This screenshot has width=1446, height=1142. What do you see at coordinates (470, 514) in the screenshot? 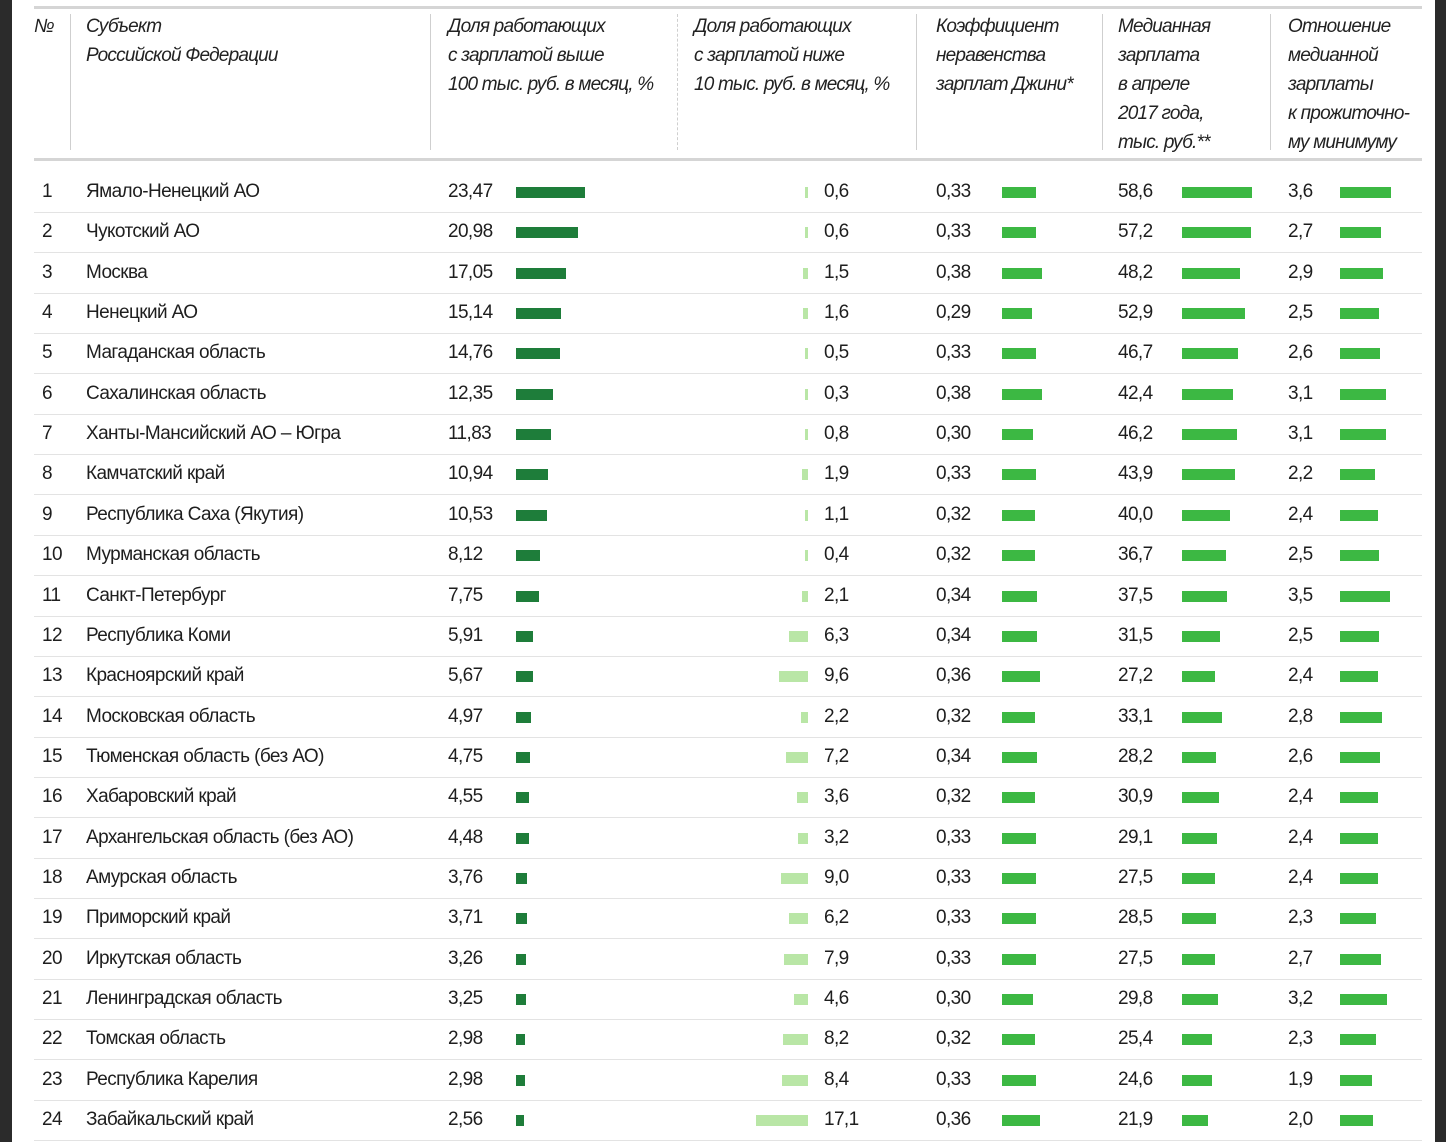
I see `high-share-value: 10,53` at bounding box center [470, 514].